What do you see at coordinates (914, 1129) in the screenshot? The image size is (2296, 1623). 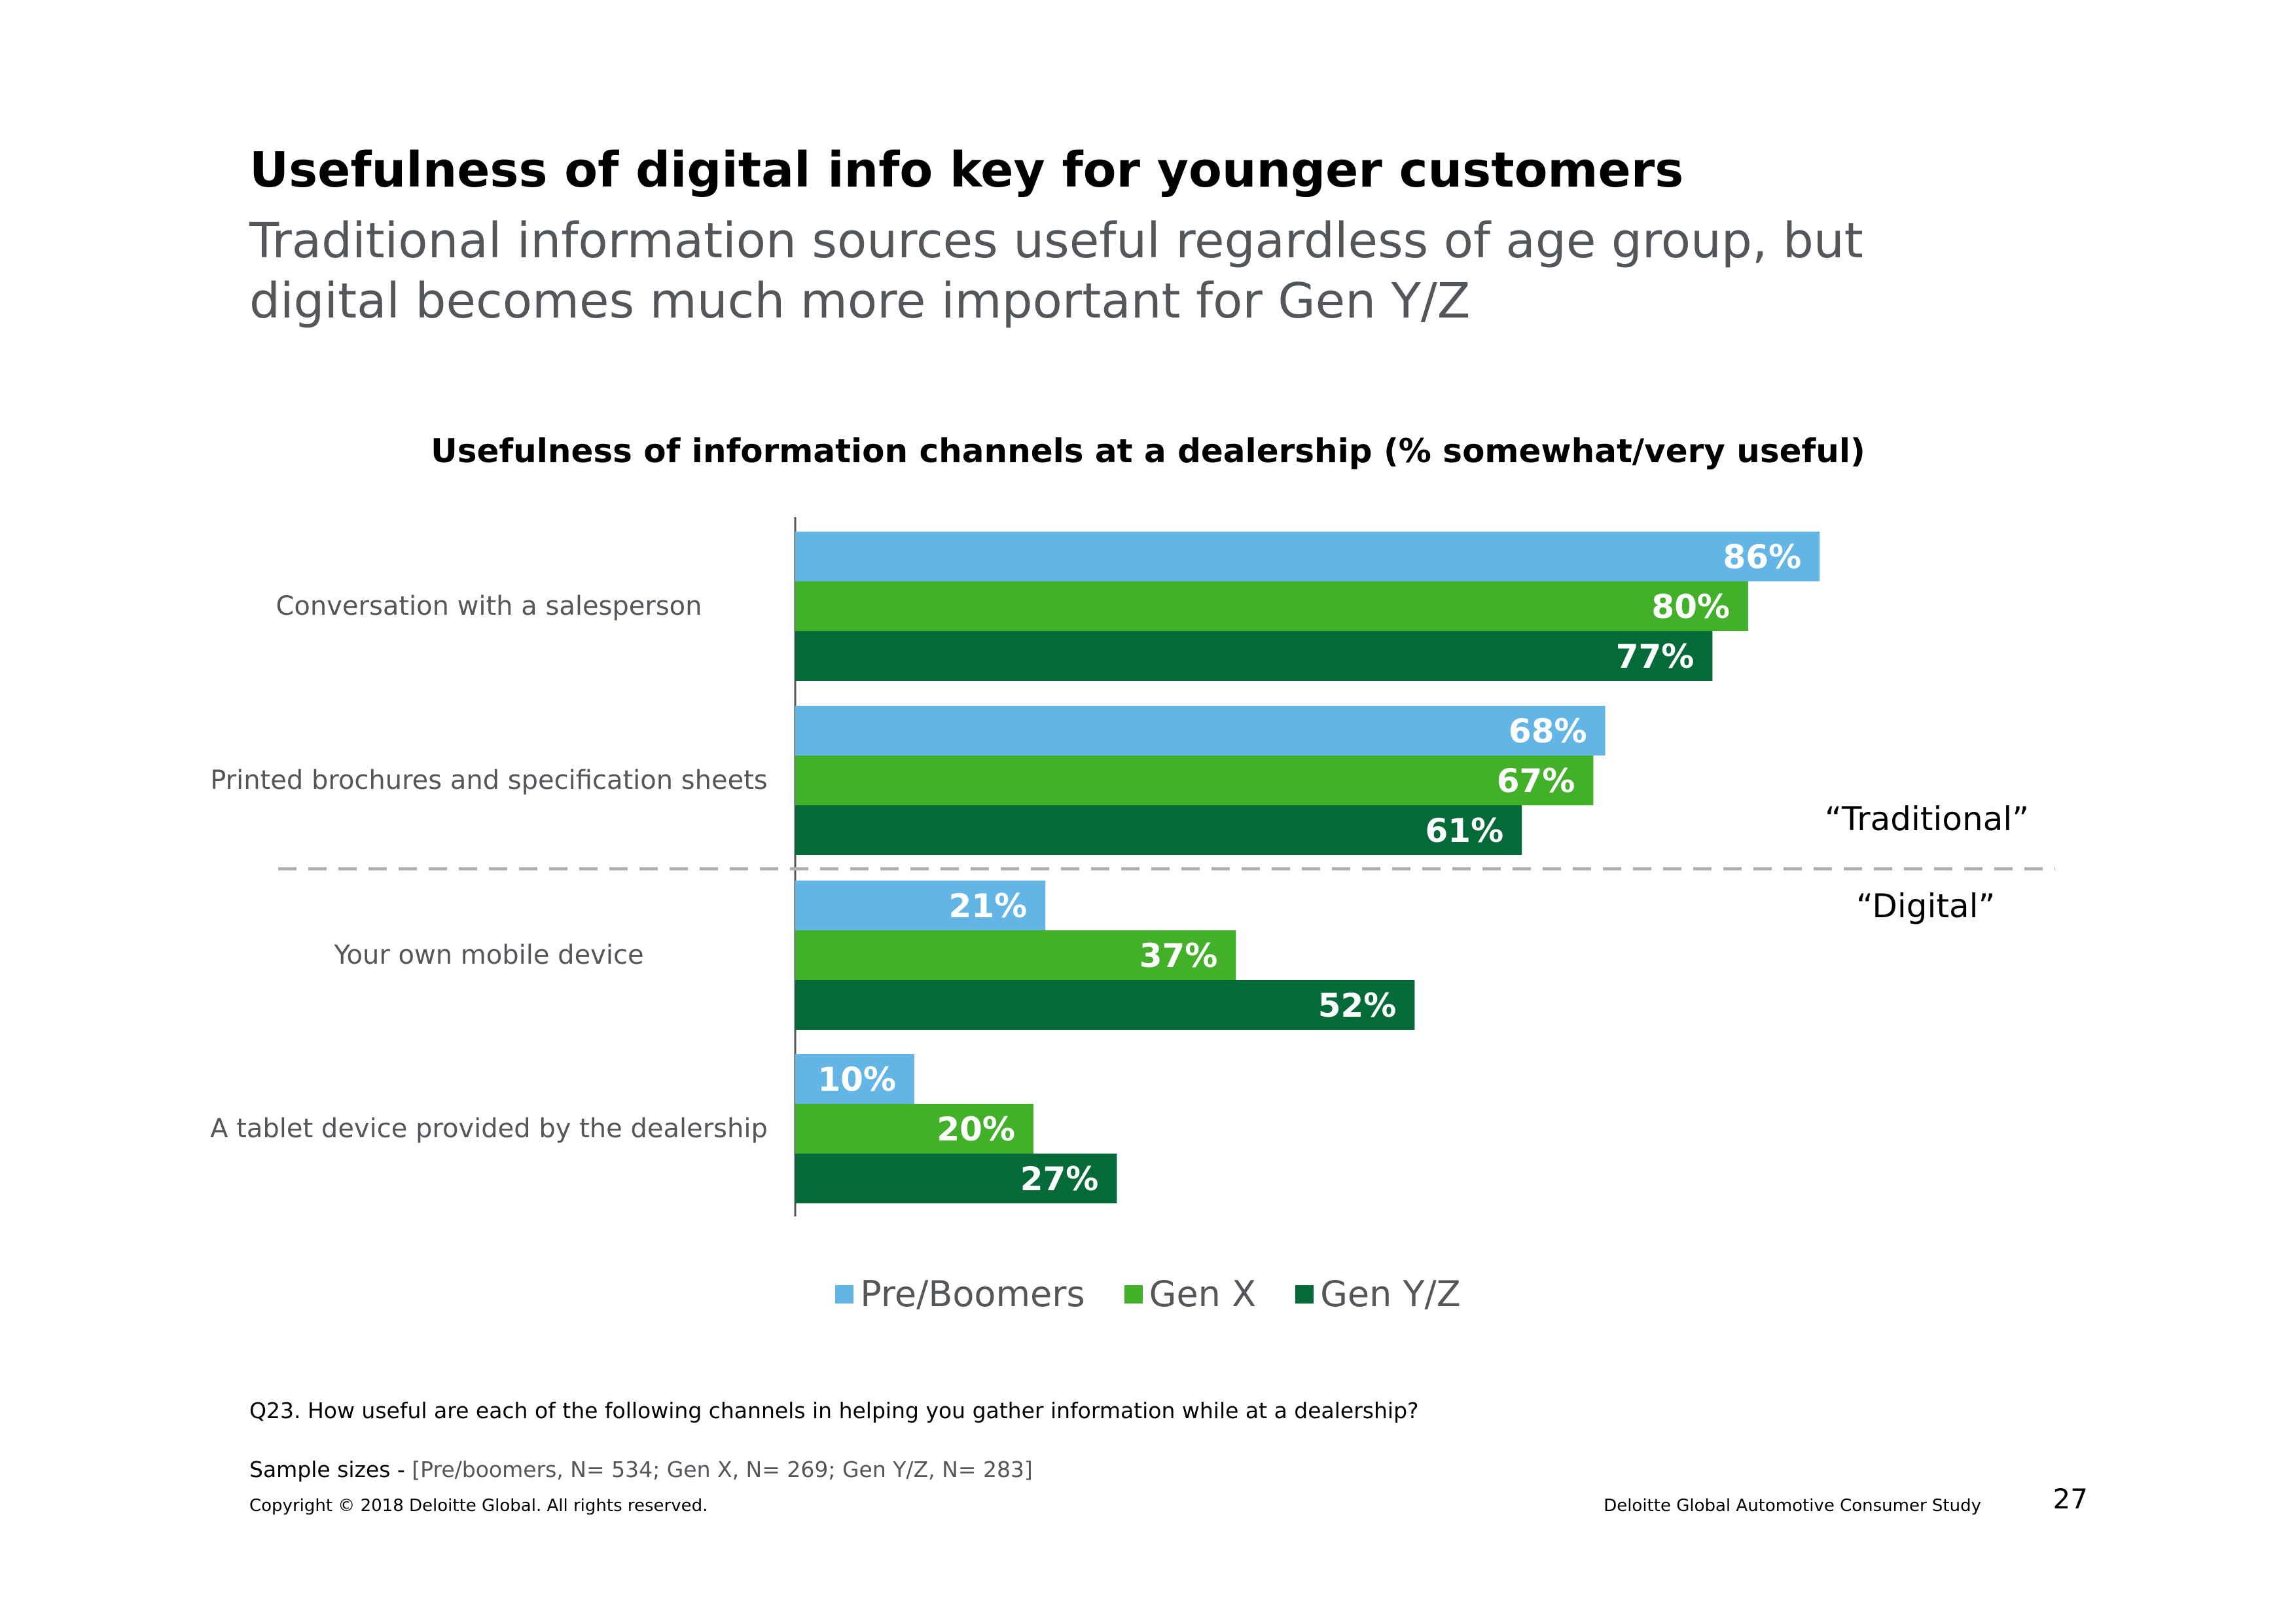 I see `bar-a-tablet-device-provided-by-the-dealership-gen-x` at bounding box center [914, 1129].